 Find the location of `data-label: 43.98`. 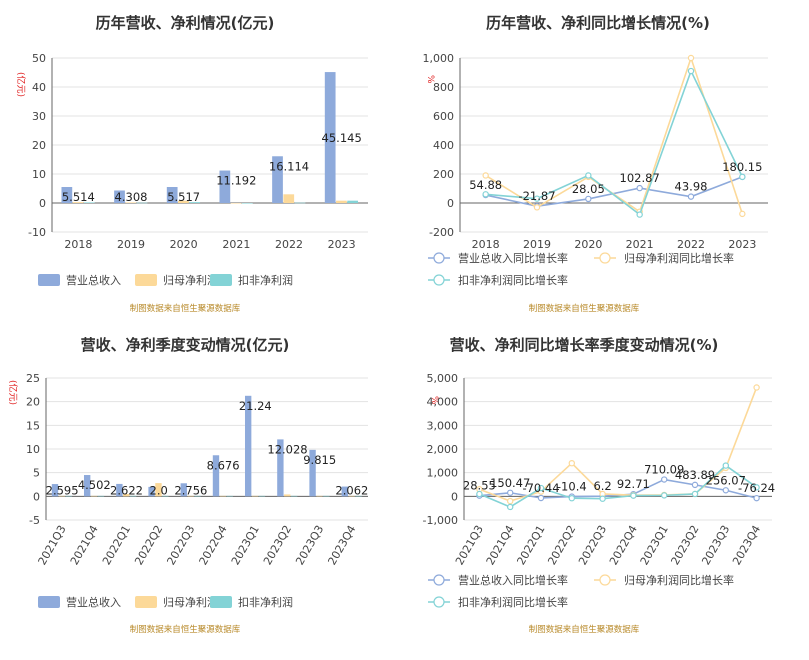

data-label: 43.98 is located at coordinates (691, 187).